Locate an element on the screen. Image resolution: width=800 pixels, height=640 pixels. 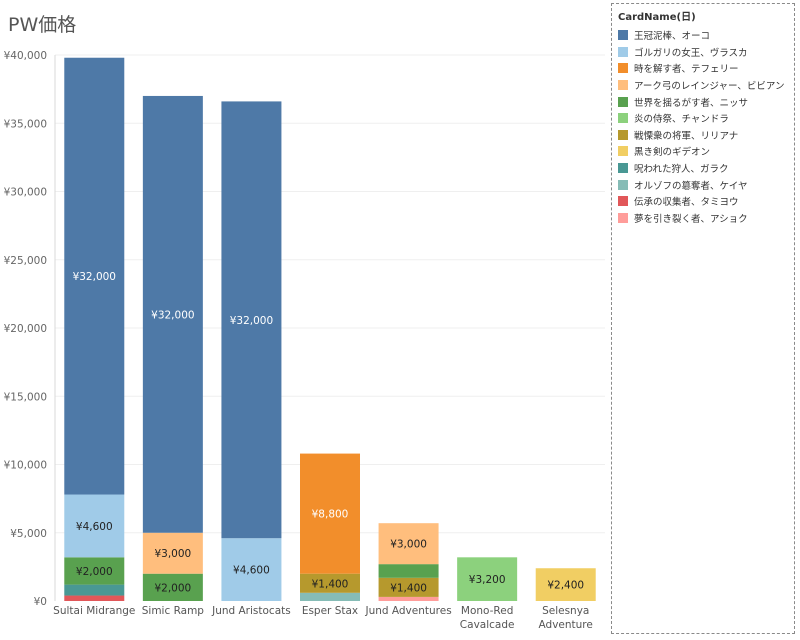
x-tick-label: Mono-Red is located at coordinates (487, 611).